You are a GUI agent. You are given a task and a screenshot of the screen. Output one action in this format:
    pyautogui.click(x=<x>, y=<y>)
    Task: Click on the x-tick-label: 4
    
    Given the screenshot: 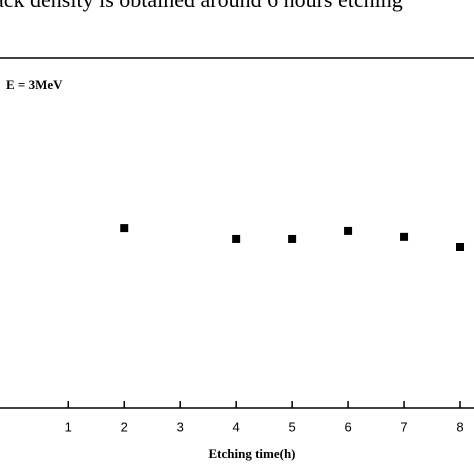 What is the action you would take?
    pyautogui.click(x=236, y=426)
    